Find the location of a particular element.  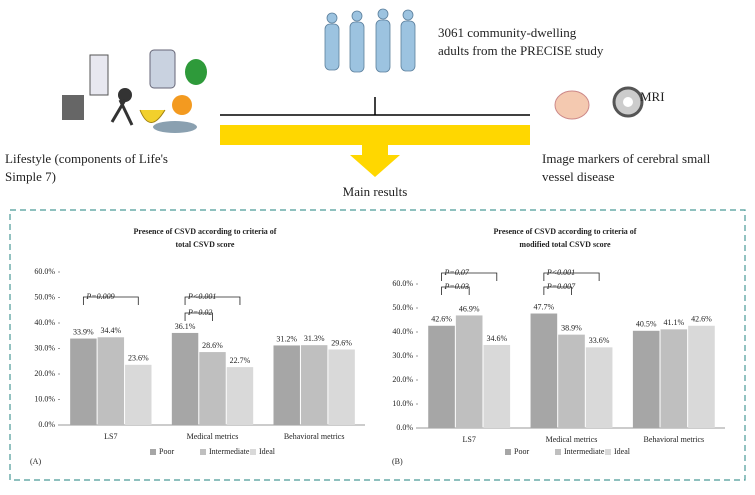

yellow-bar is located at coordinates (375, 135).